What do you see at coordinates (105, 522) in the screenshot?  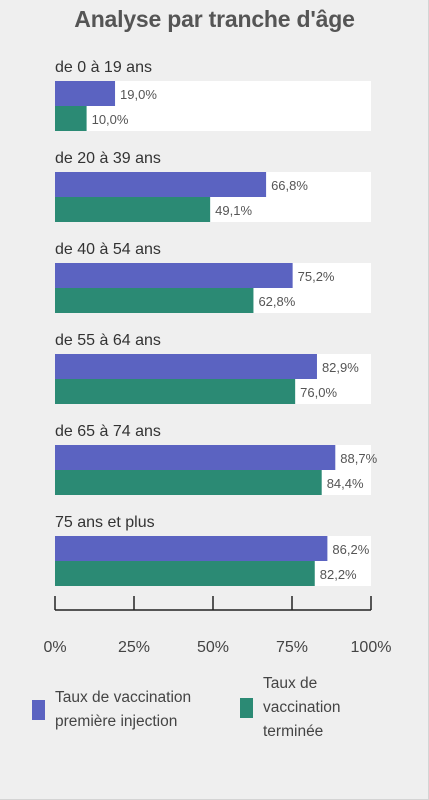 I see `category-label: 75 ans et plus` at bounding box center [105, 522].